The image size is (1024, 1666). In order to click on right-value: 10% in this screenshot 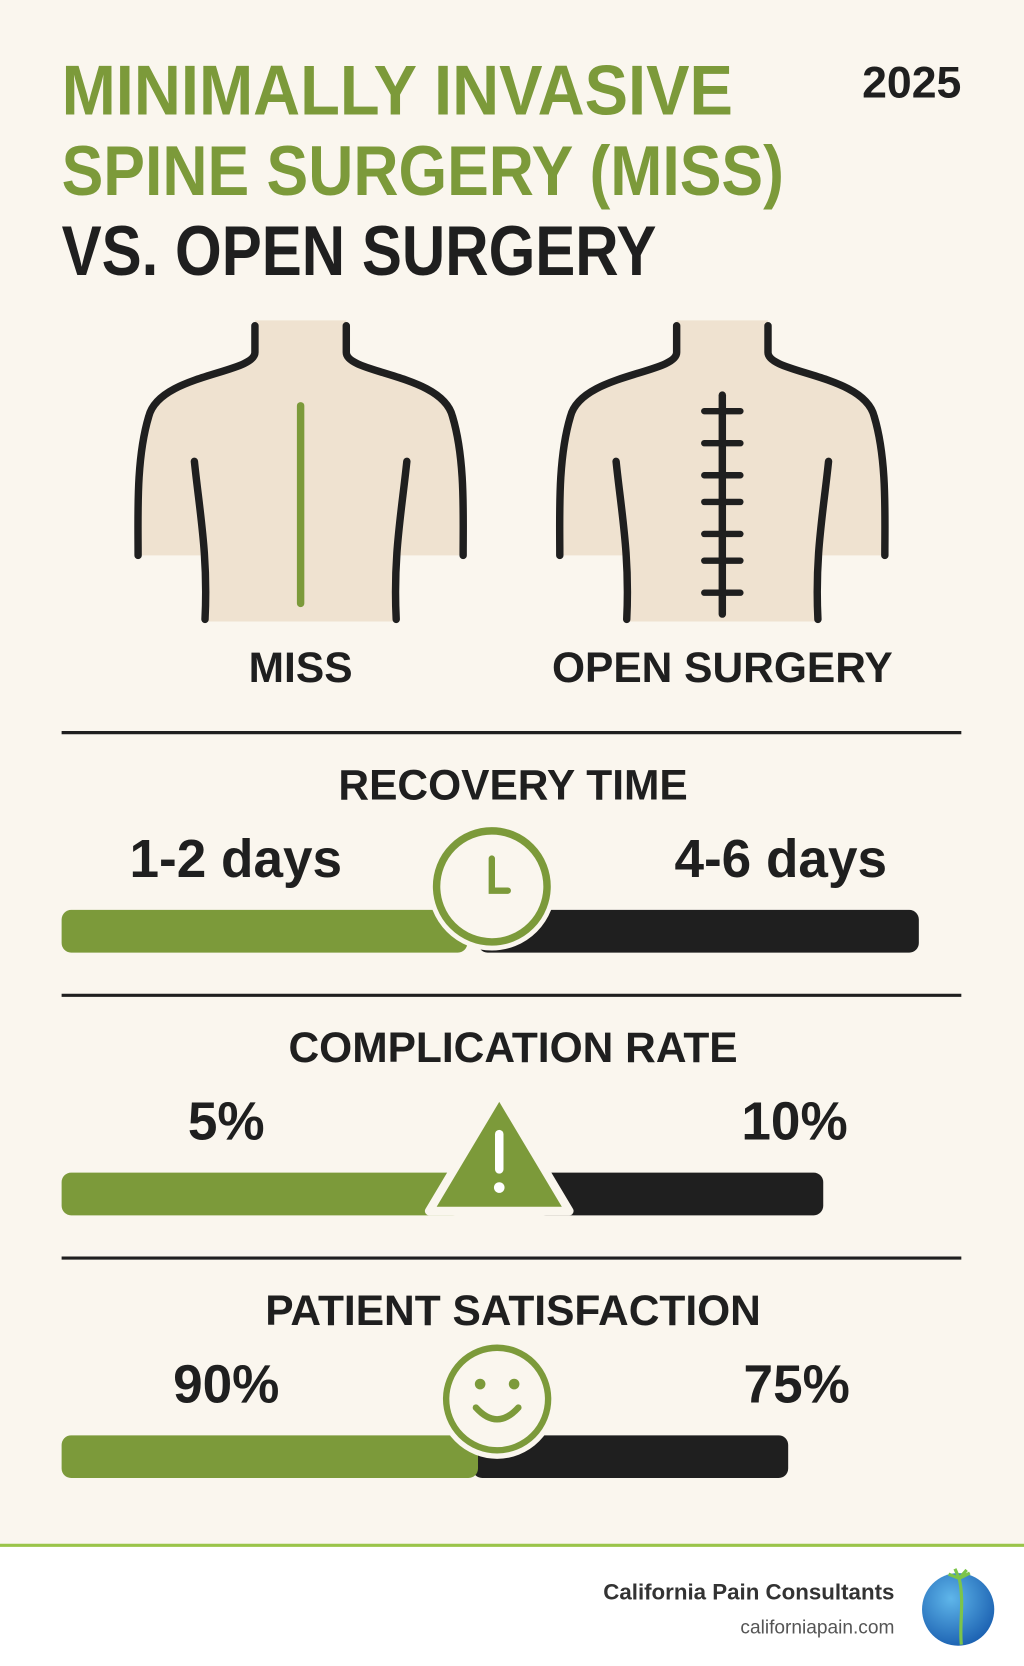, I will do `click(794, 1122)`.